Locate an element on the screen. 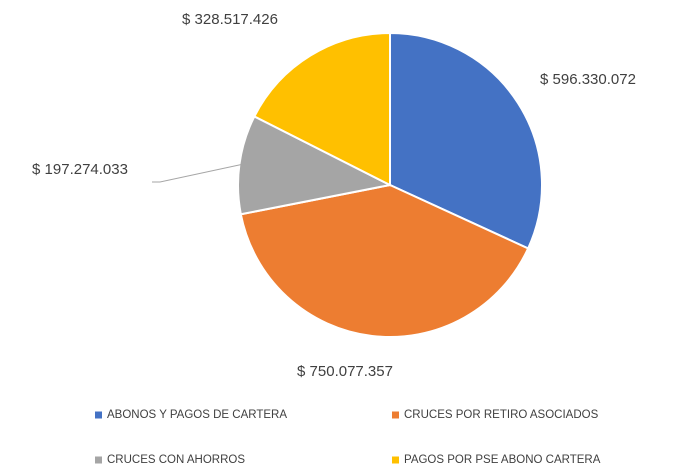 Image resolution: width=696 pixels, height=473 pixels. legend-label: ABONOS Y PAGOS DE CARTERA is located at coordinates (197, 415).